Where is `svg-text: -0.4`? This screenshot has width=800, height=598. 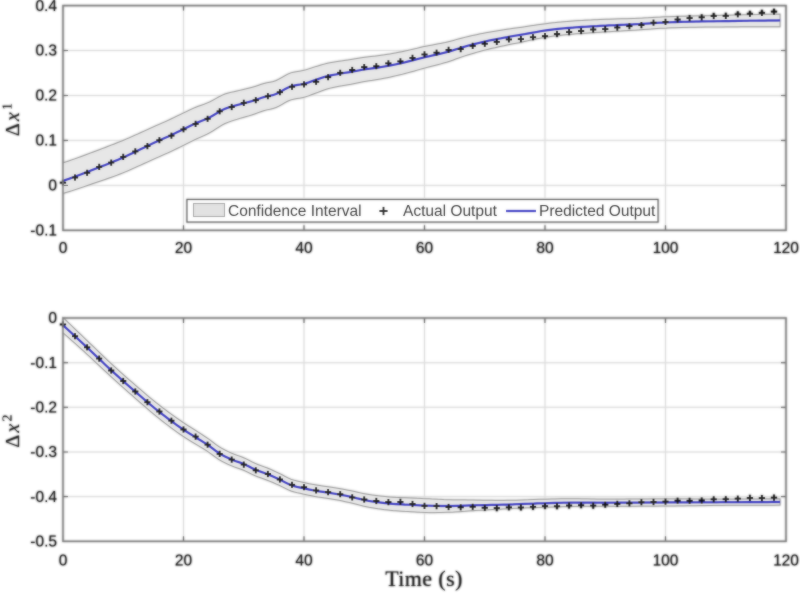 svg-text: -0.4 is located at coordinates (43, 497).